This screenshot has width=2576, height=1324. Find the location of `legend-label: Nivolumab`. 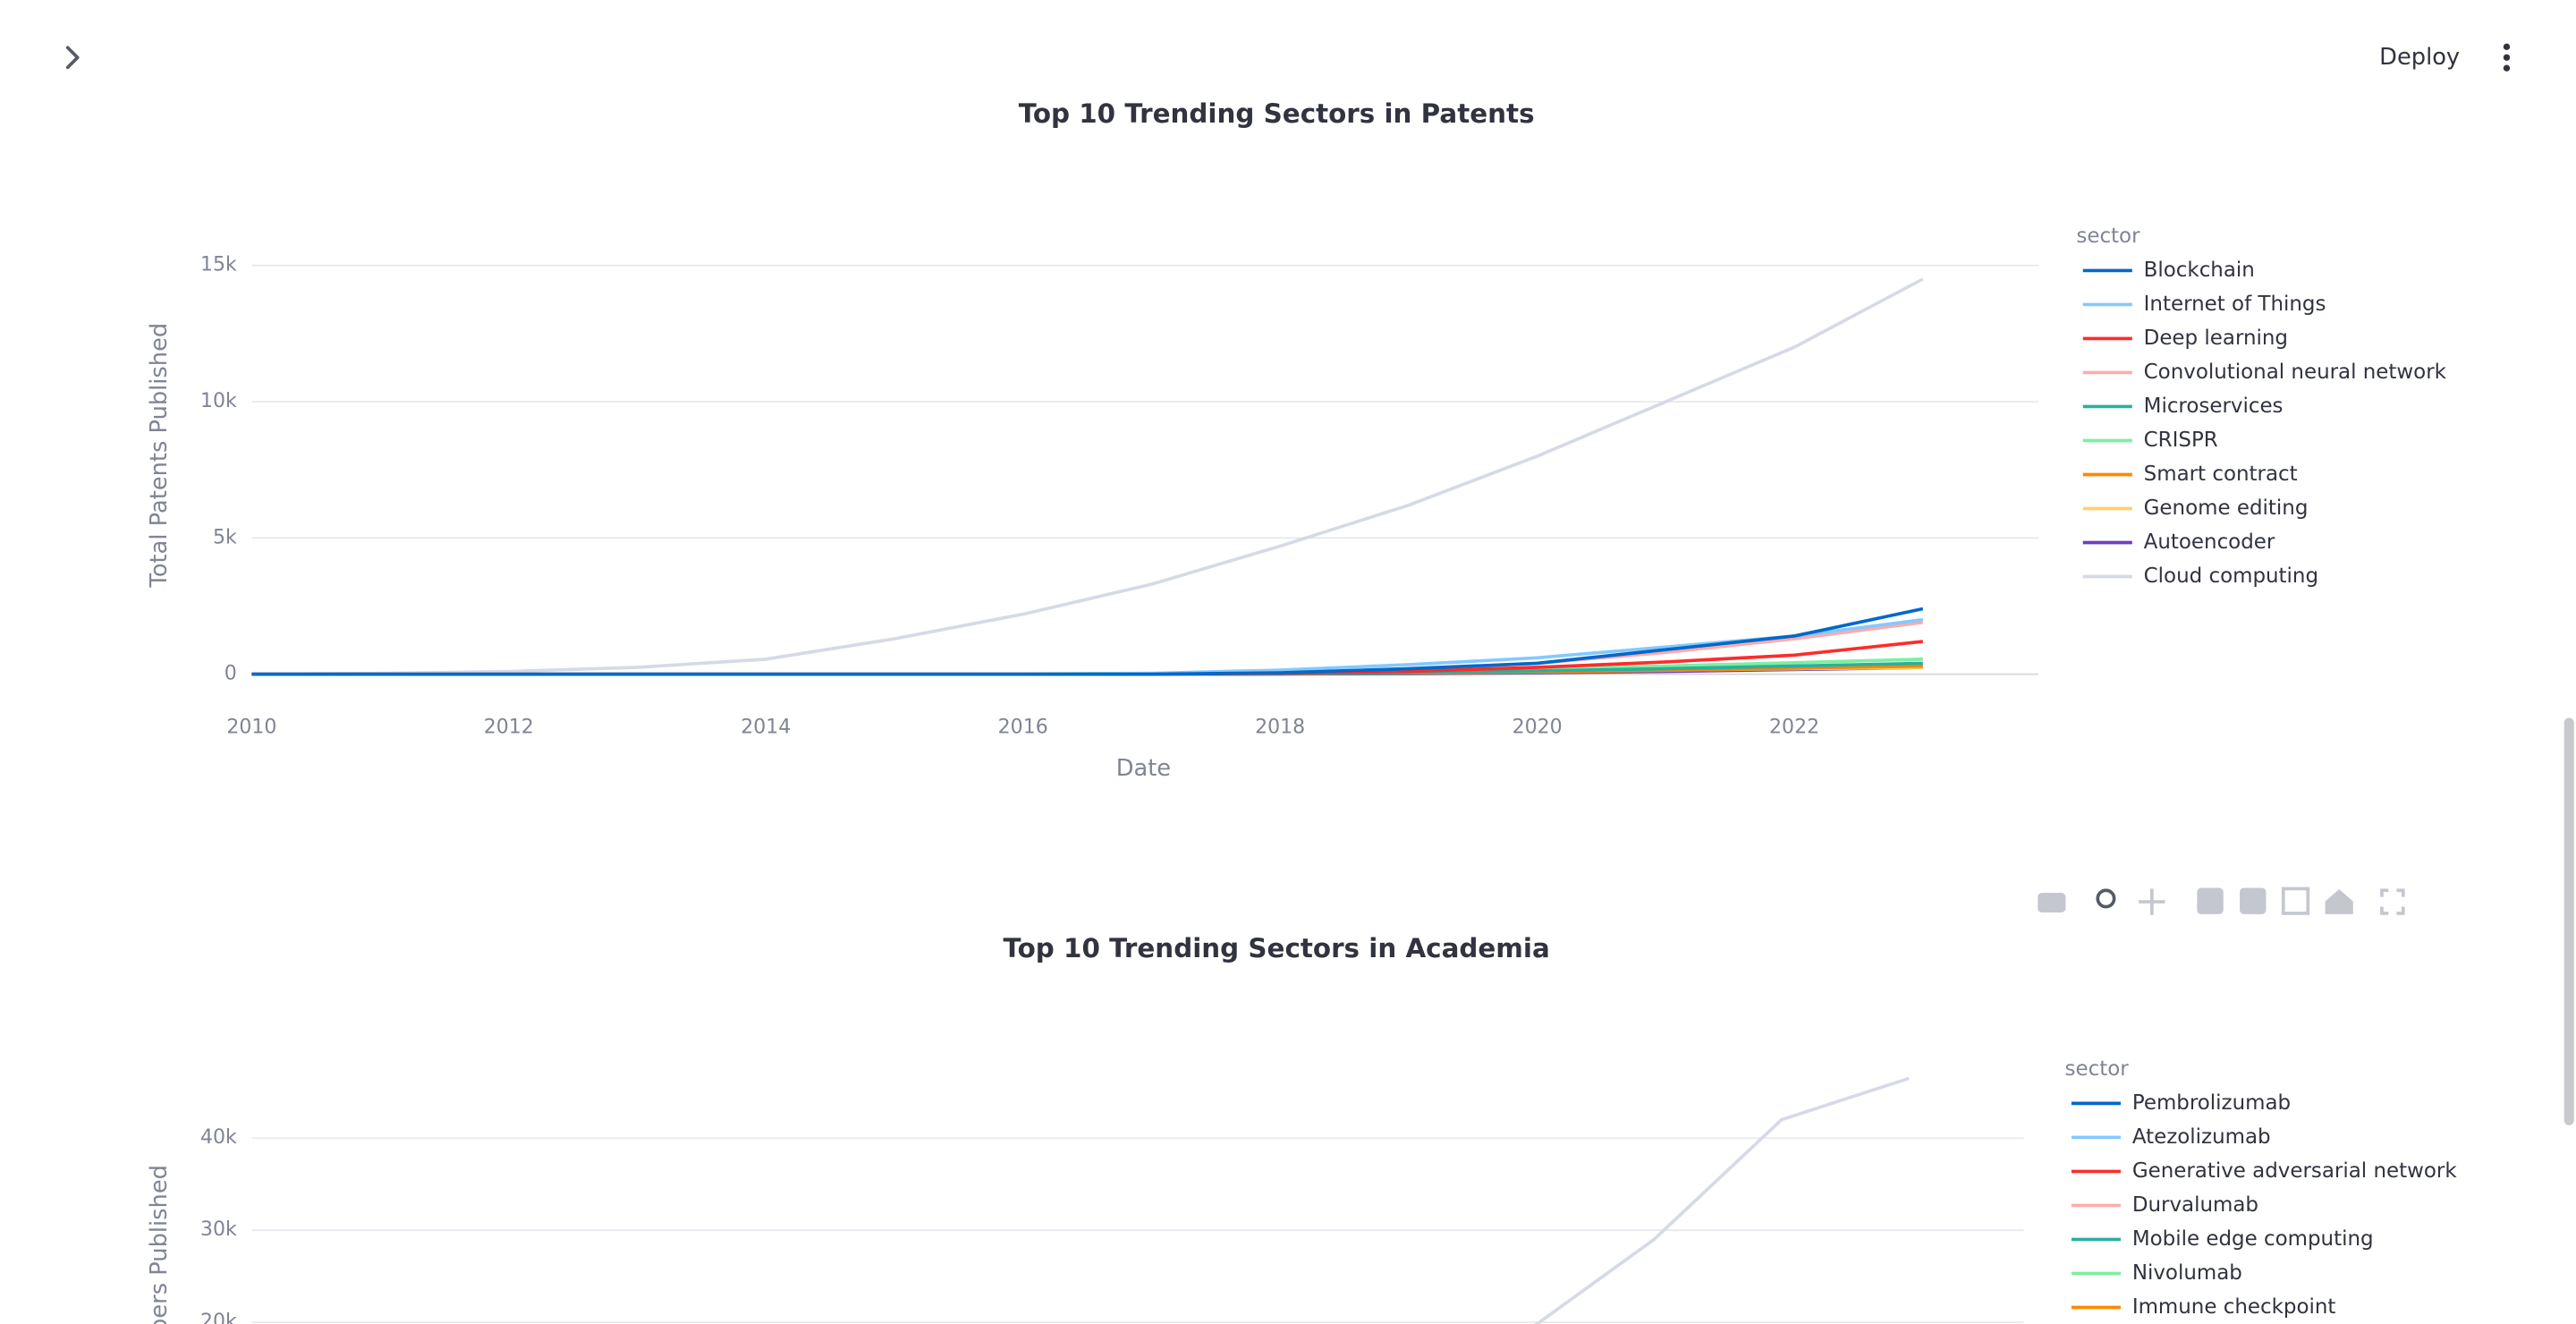

legend-label: Nivolumab is located at coordinates (2187, 1273).